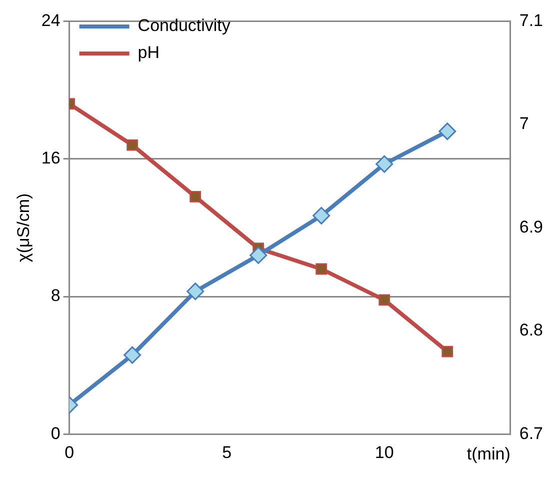 The width and height of the screenshot is (558, 477). I want to click on y2-tick-label: 6.7, so click(531, 433).